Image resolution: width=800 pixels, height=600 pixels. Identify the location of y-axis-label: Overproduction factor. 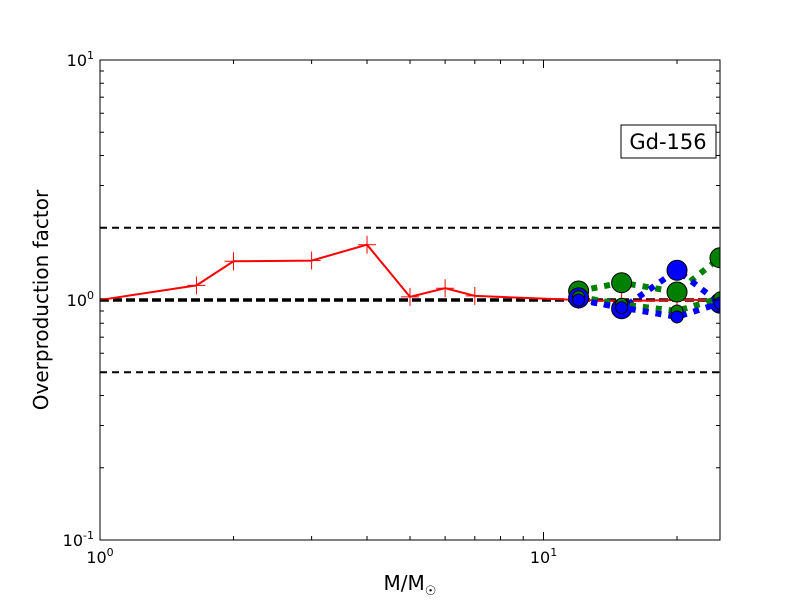
(41, 299).